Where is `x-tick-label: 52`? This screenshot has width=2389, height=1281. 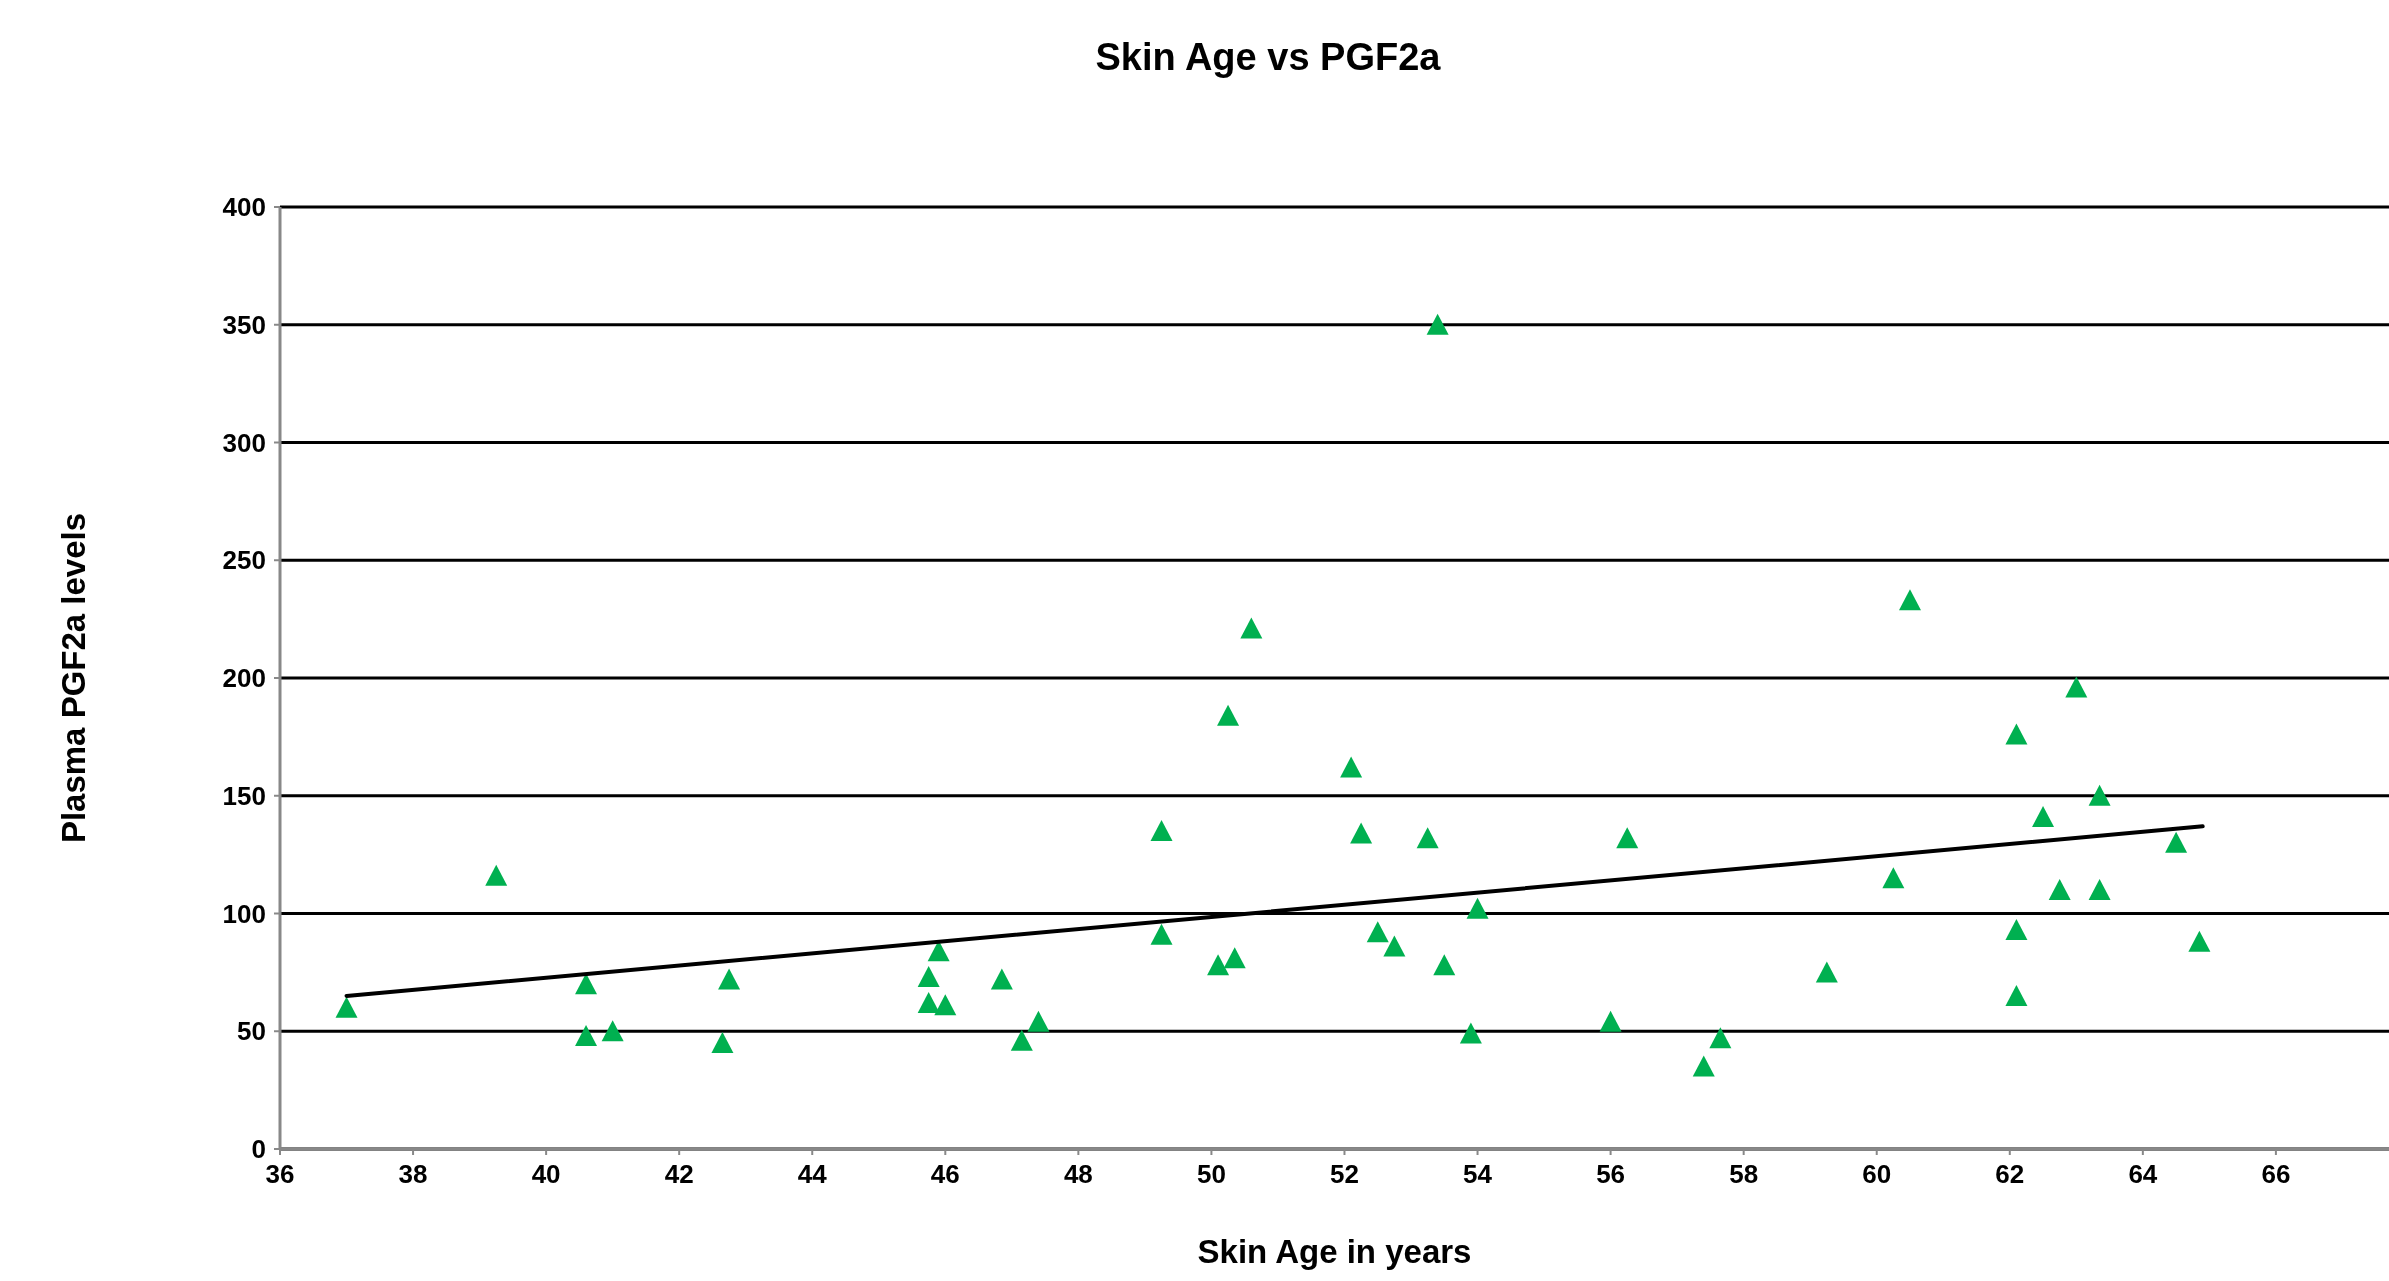
x-tick-label: 52 is located at coordinates (1344, 1174).